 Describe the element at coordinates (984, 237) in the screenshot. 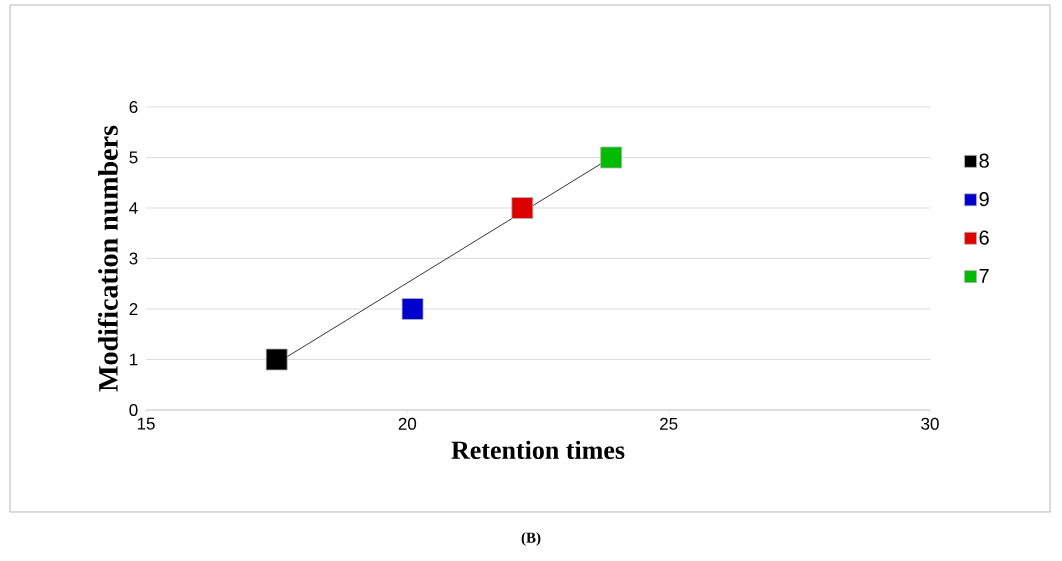

I see `legend-label: 6` at that location.